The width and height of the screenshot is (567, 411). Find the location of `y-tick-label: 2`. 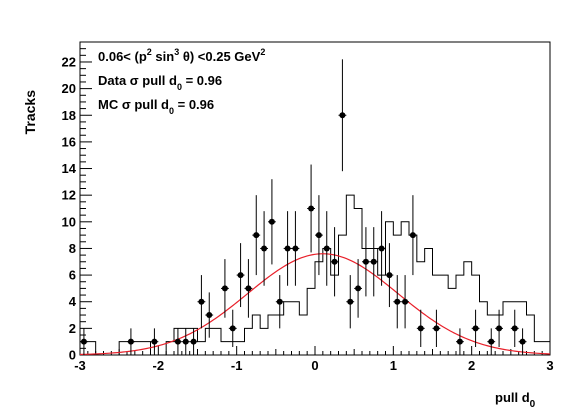

y-tick-label: 2 is located at coordinates (72, 328).